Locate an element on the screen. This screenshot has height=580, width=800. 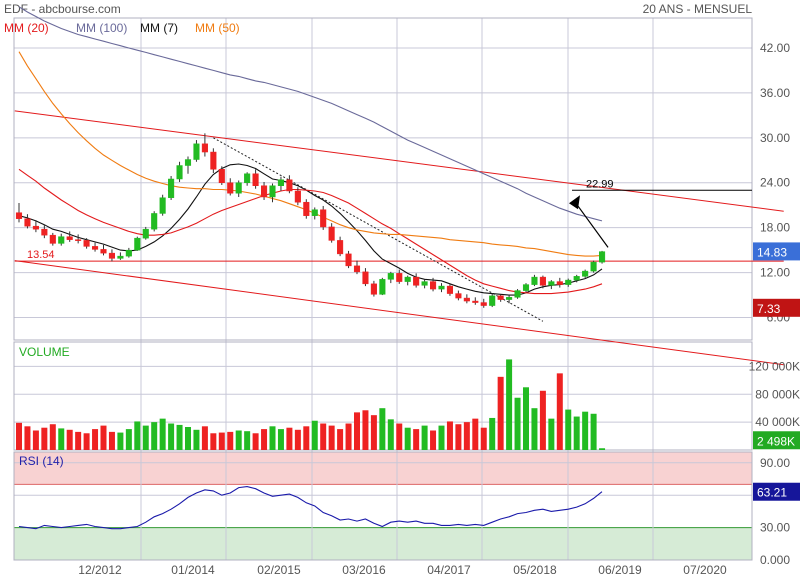
price-tick-label: 30.00 is located at coordinates (775, 138).